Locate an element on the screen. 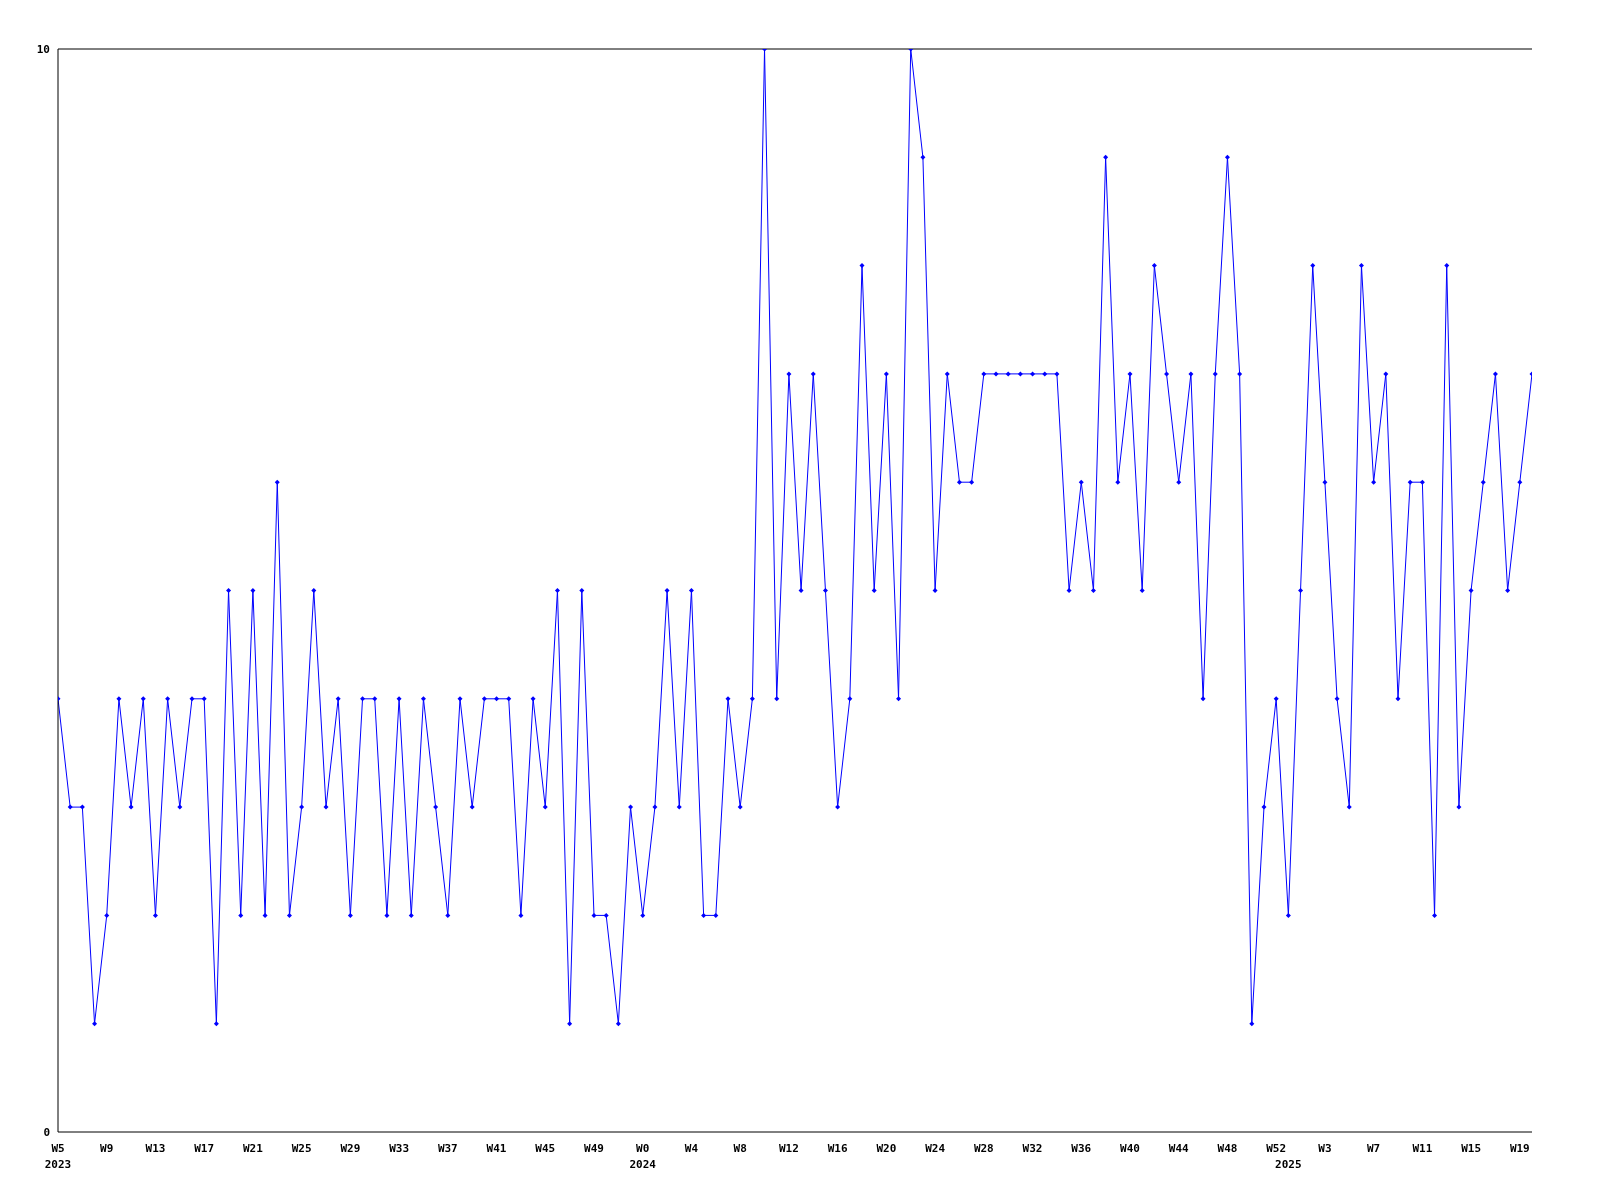 The image size is (1600, 1200). x-tick-label: W52 is located at coordinates (1276, 1148).